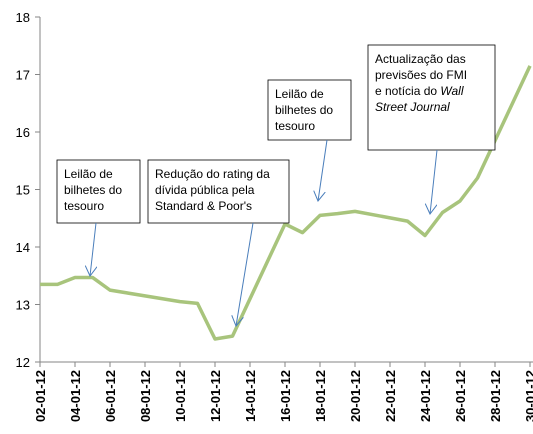  Describe the element at coordinates (145, 396) in the screenshot. I see `x-tick-label: 08-01-12` at that location.